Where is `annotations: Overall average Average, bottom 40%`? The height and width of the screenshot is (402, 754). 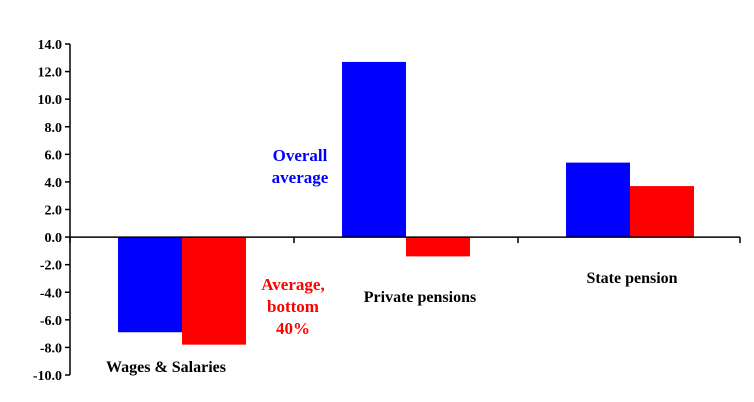
annotations: Overall average Average, bottom 40% is located at coordinates (294, 242).